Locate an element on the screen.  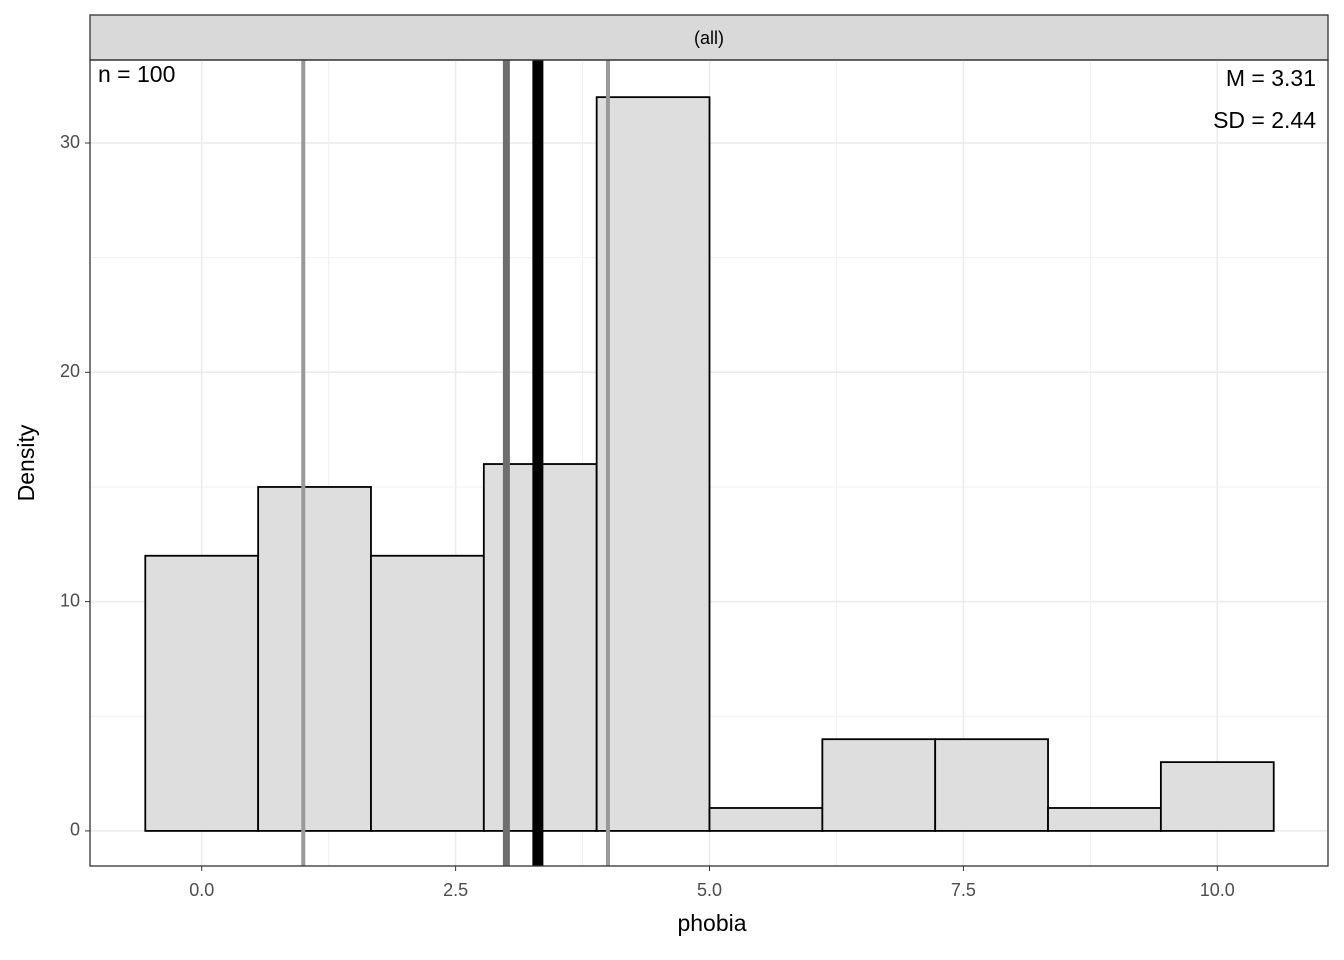
annotation: M = 3.31 is located at coordinates (1271, 78).